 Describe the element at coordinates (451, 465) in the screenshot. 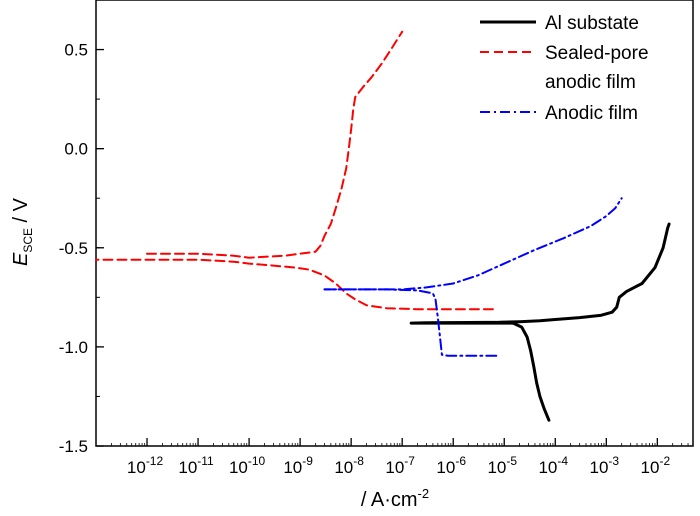

I see `x-tick-label: 10⁻⁶` at that location.